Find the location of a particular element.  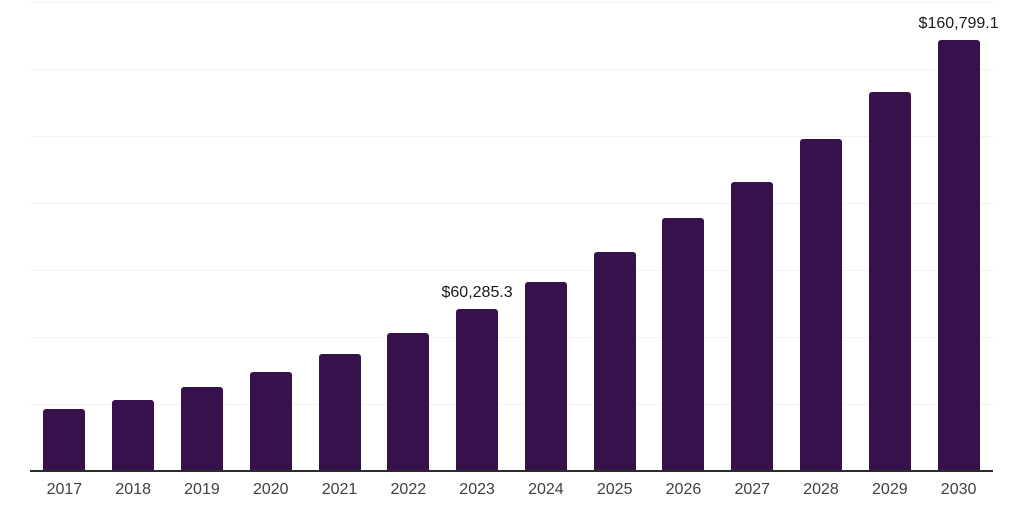

x-tick-2024: 2024 is located at coordinates (546, 489).